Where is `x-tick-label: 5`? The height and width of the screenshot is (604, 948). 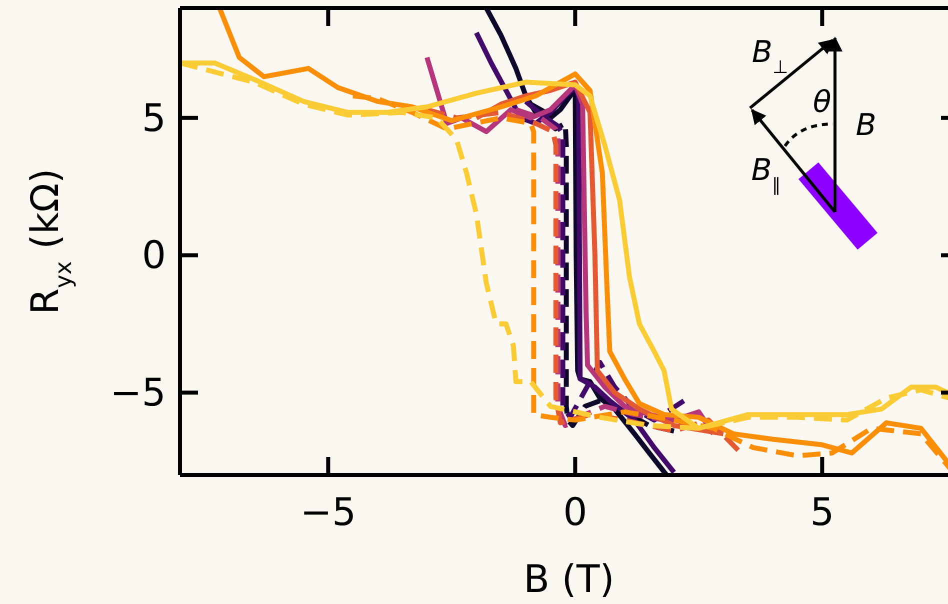 x-tick-label: 5 is located at coordinates (822, 512).